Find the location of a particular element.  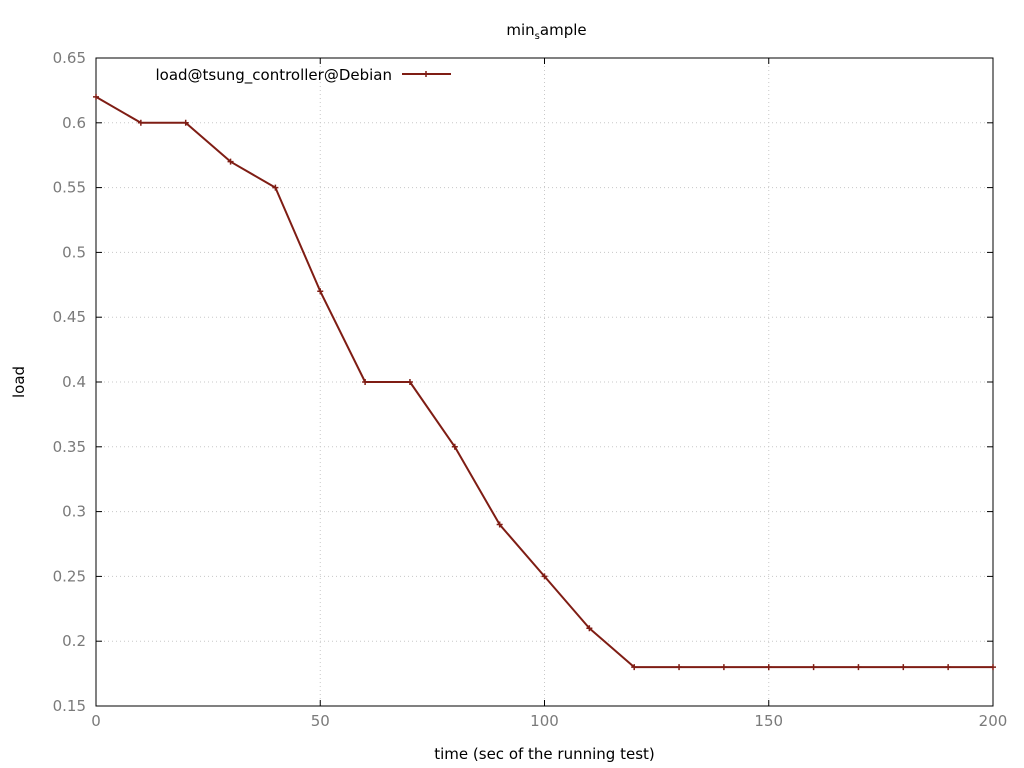

chart-title: minsample is located at coordinates (546, 31).